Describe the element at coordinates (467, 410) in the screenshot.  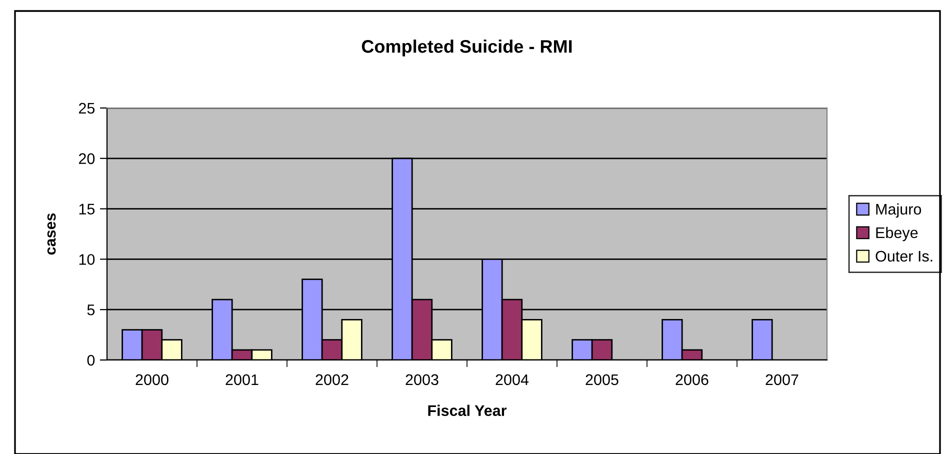
I see `x-axis-title: Fiscal Year` at that location.